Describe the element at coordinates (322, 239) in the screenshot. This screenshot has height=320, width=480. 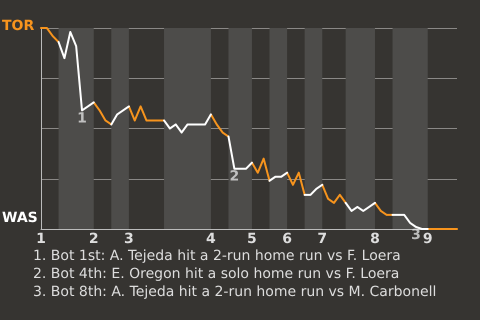
I see `x-tick-label: 7` at that location.